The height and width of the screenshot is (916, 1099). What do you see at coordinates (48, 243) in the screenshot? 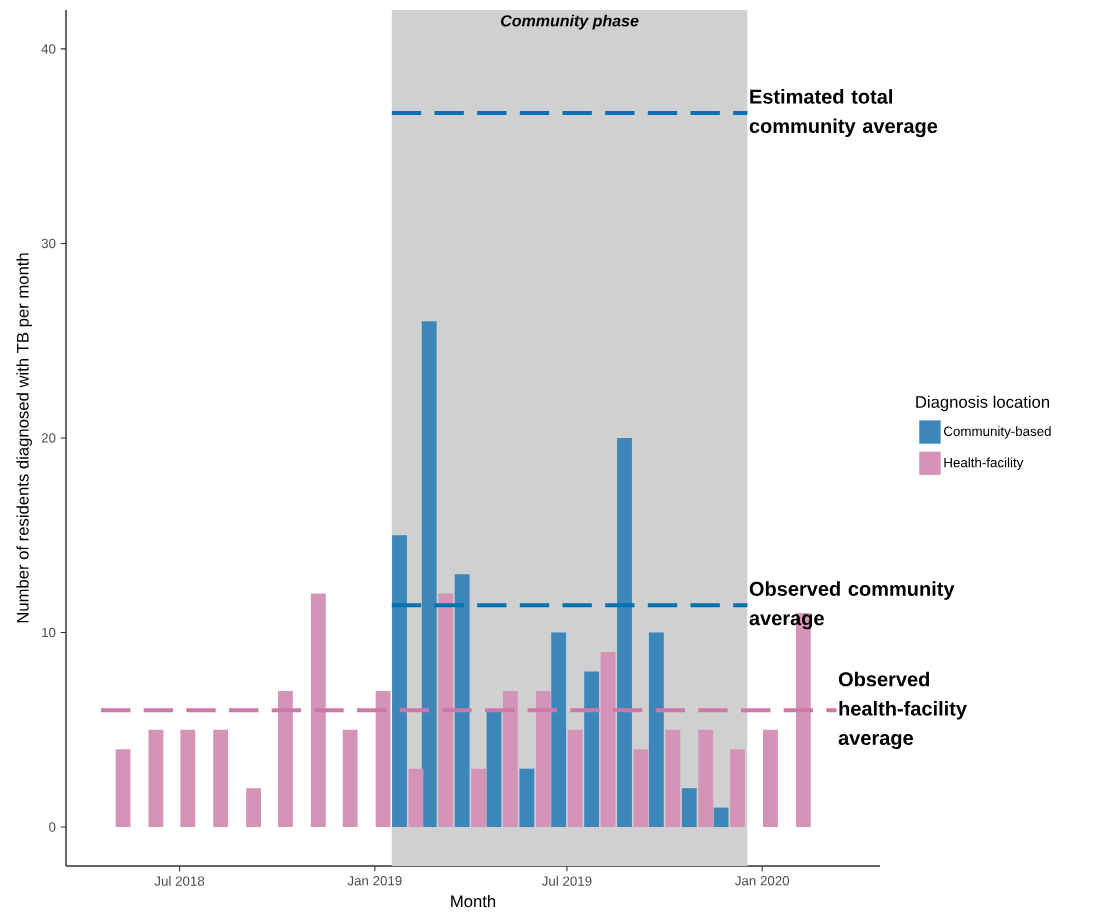
I see `y-tick-label: 30` at bounding box center [48, 243].